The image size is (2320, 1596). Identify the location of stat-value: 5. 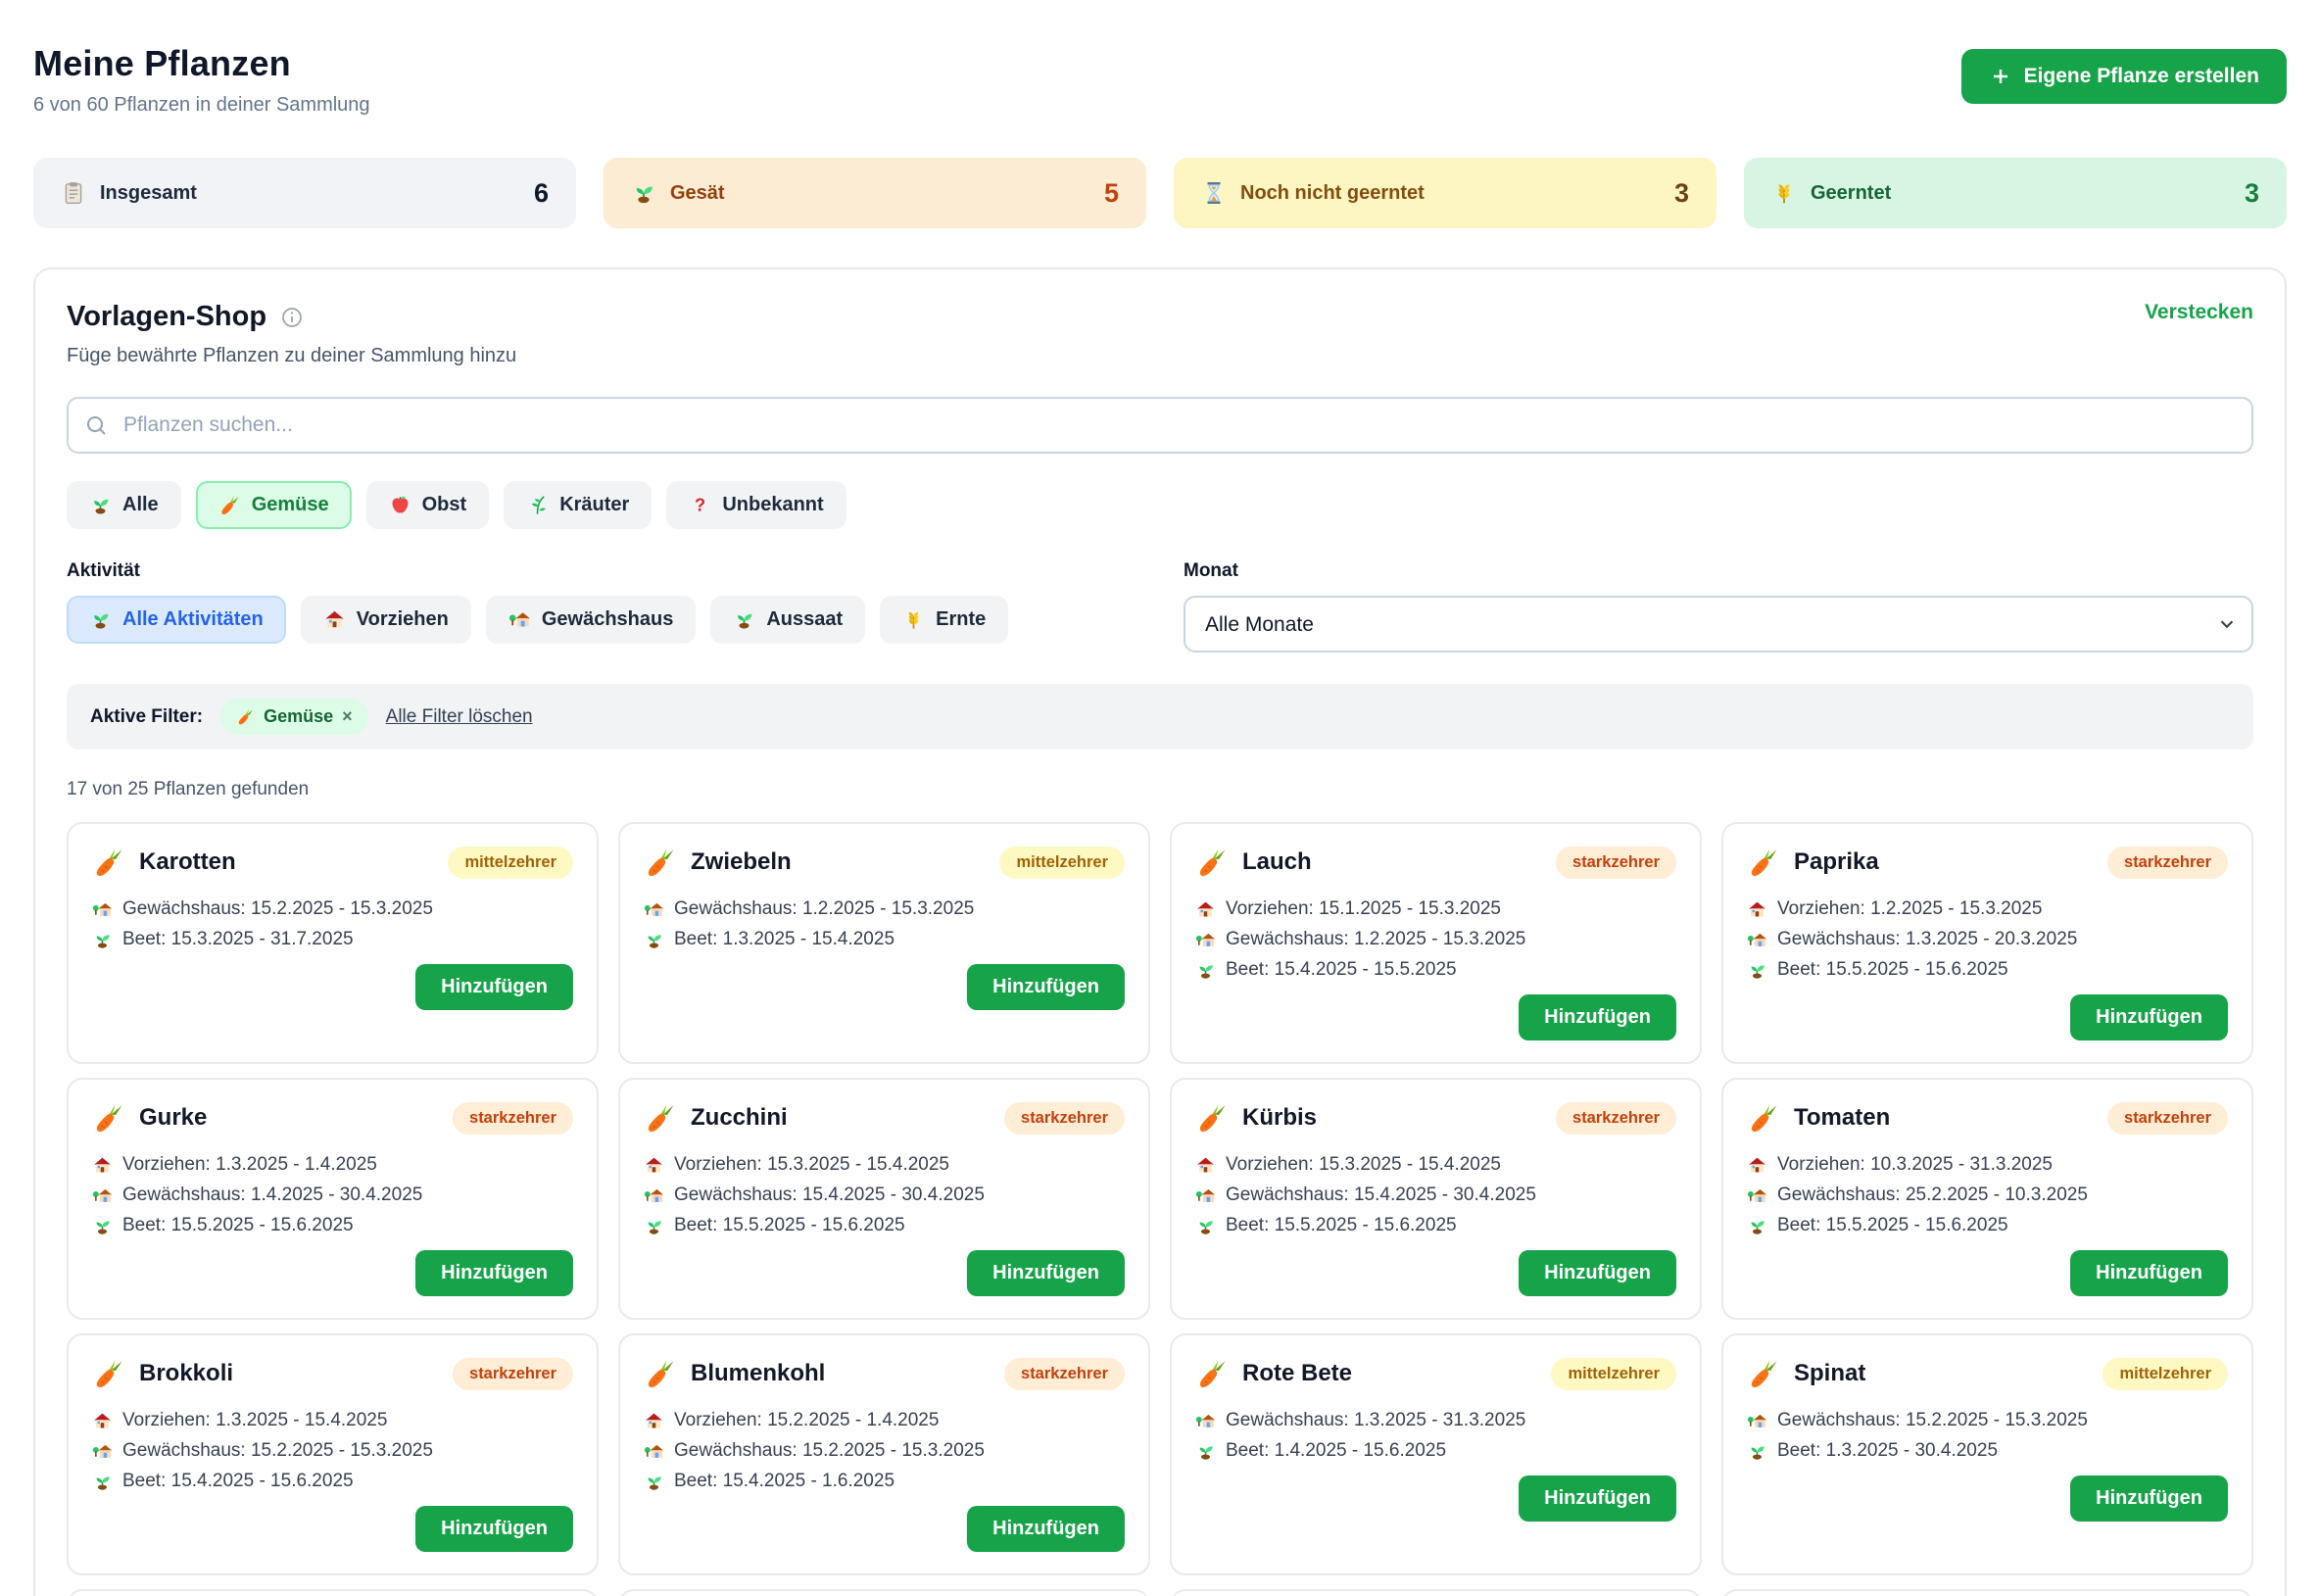
(1111, 192).